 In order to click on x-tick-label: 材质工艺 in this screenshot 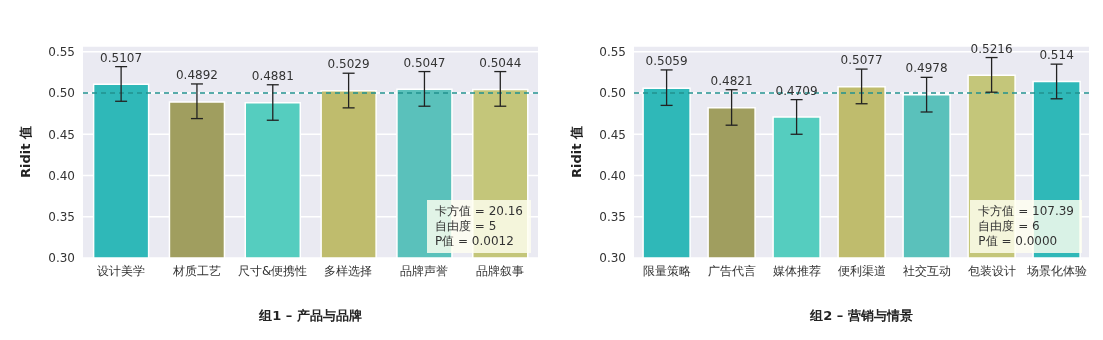, I will do `click(196, 270)`.